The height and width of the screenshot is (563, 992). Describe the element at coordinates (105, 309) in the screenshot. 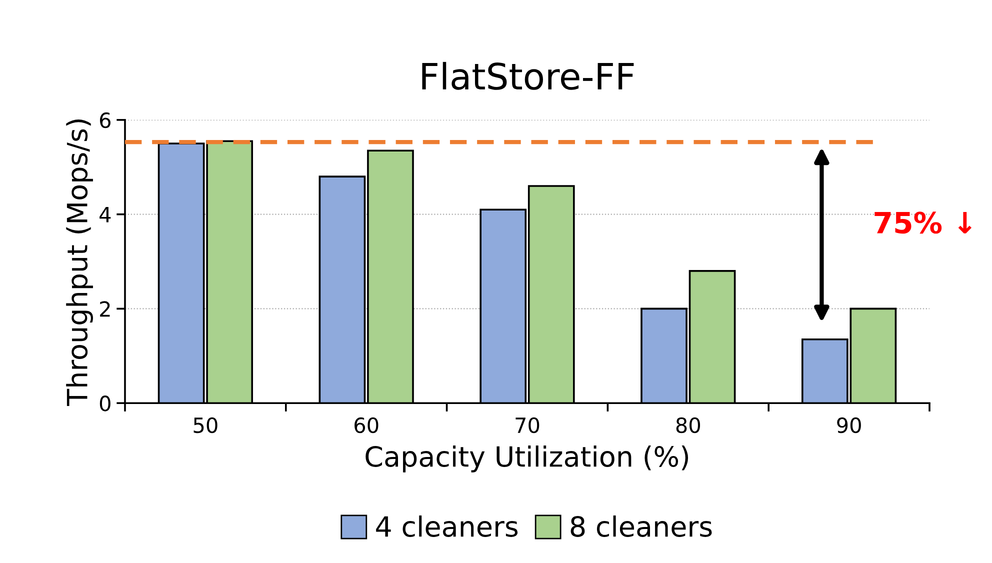

I see `y-tick-label: 2` at that location.